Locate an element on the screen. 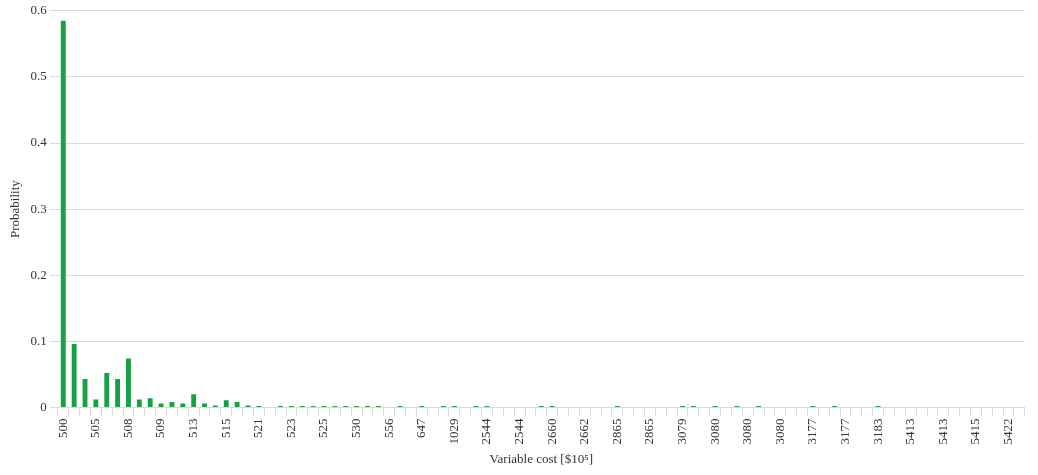 The width and height of the screenshot is (1038, 475). x-tick-label: 523 is located at coordinates (290, 428).